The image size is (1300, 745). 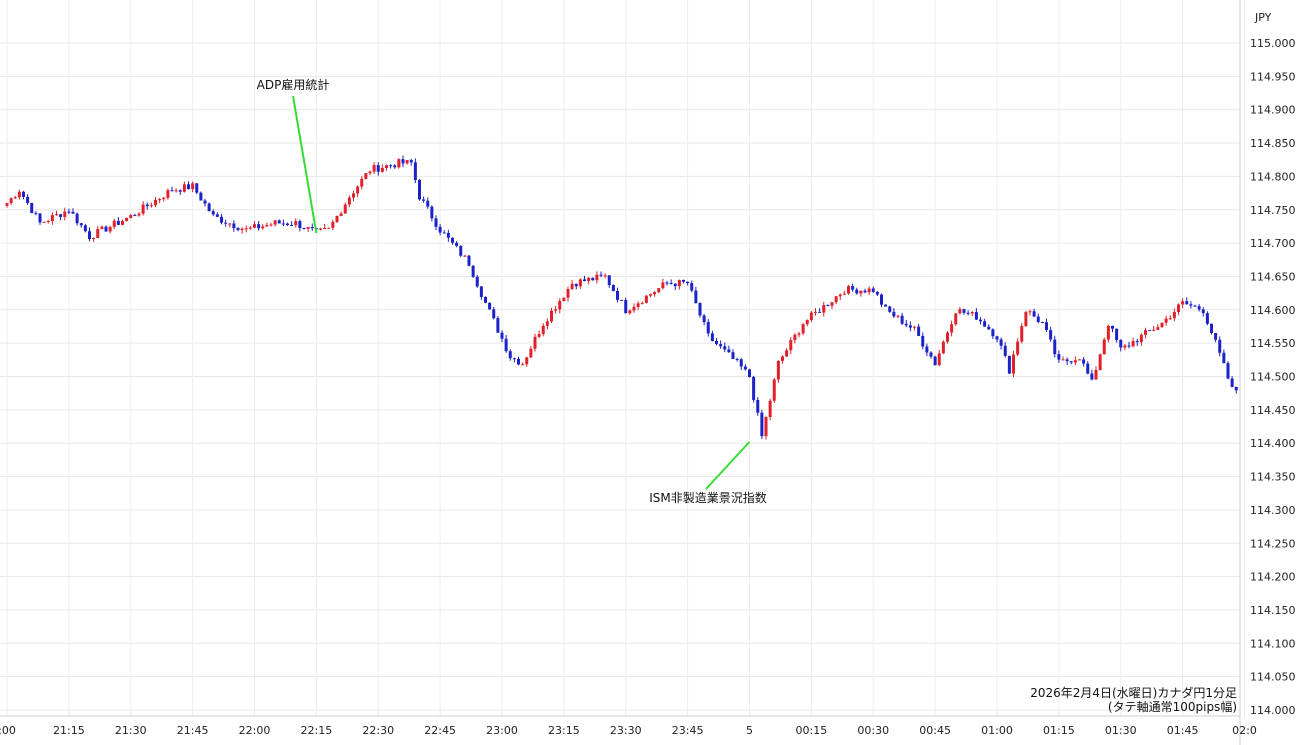 What do you see at coordinates (193, 730) in the screenshot?
I see `x-tick-label: 21:45` at bounding box center [193, 730].